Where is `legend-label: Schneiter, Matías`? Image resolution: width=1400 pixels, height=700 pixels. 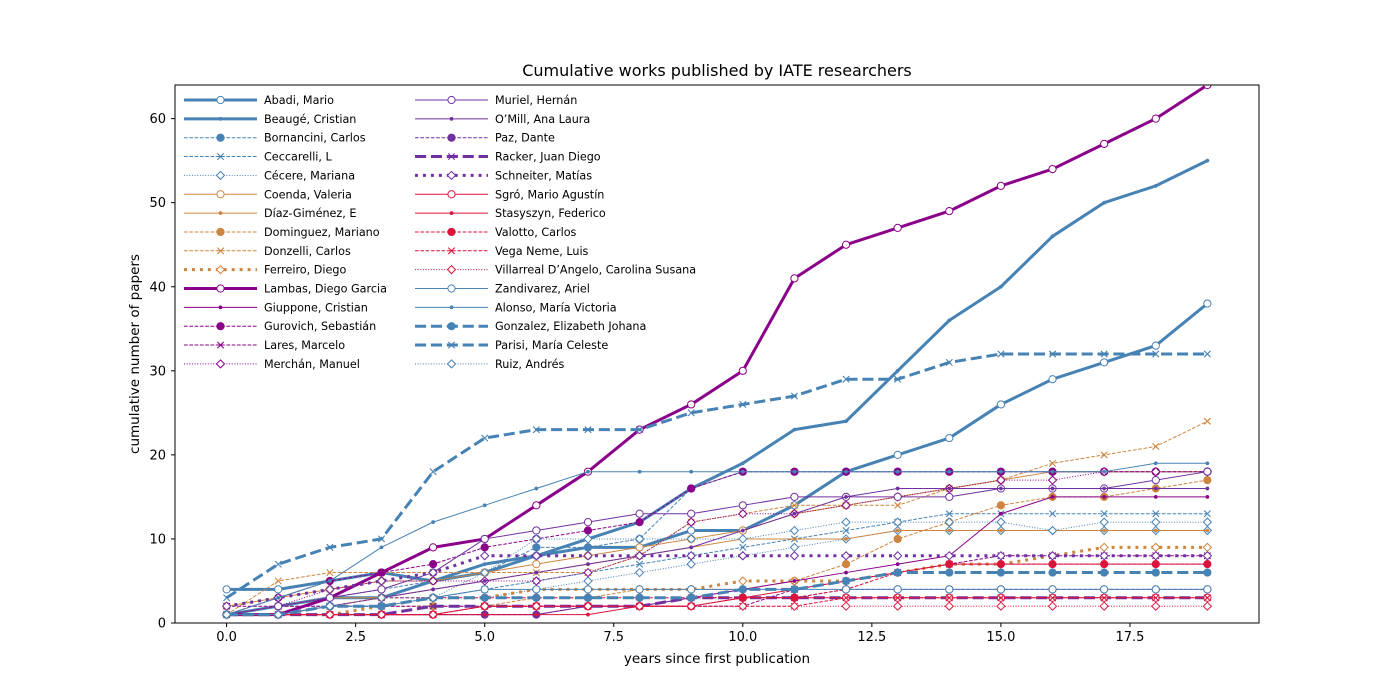
legend-label: Schneiter, Matías is located at coordinates (543, 175).